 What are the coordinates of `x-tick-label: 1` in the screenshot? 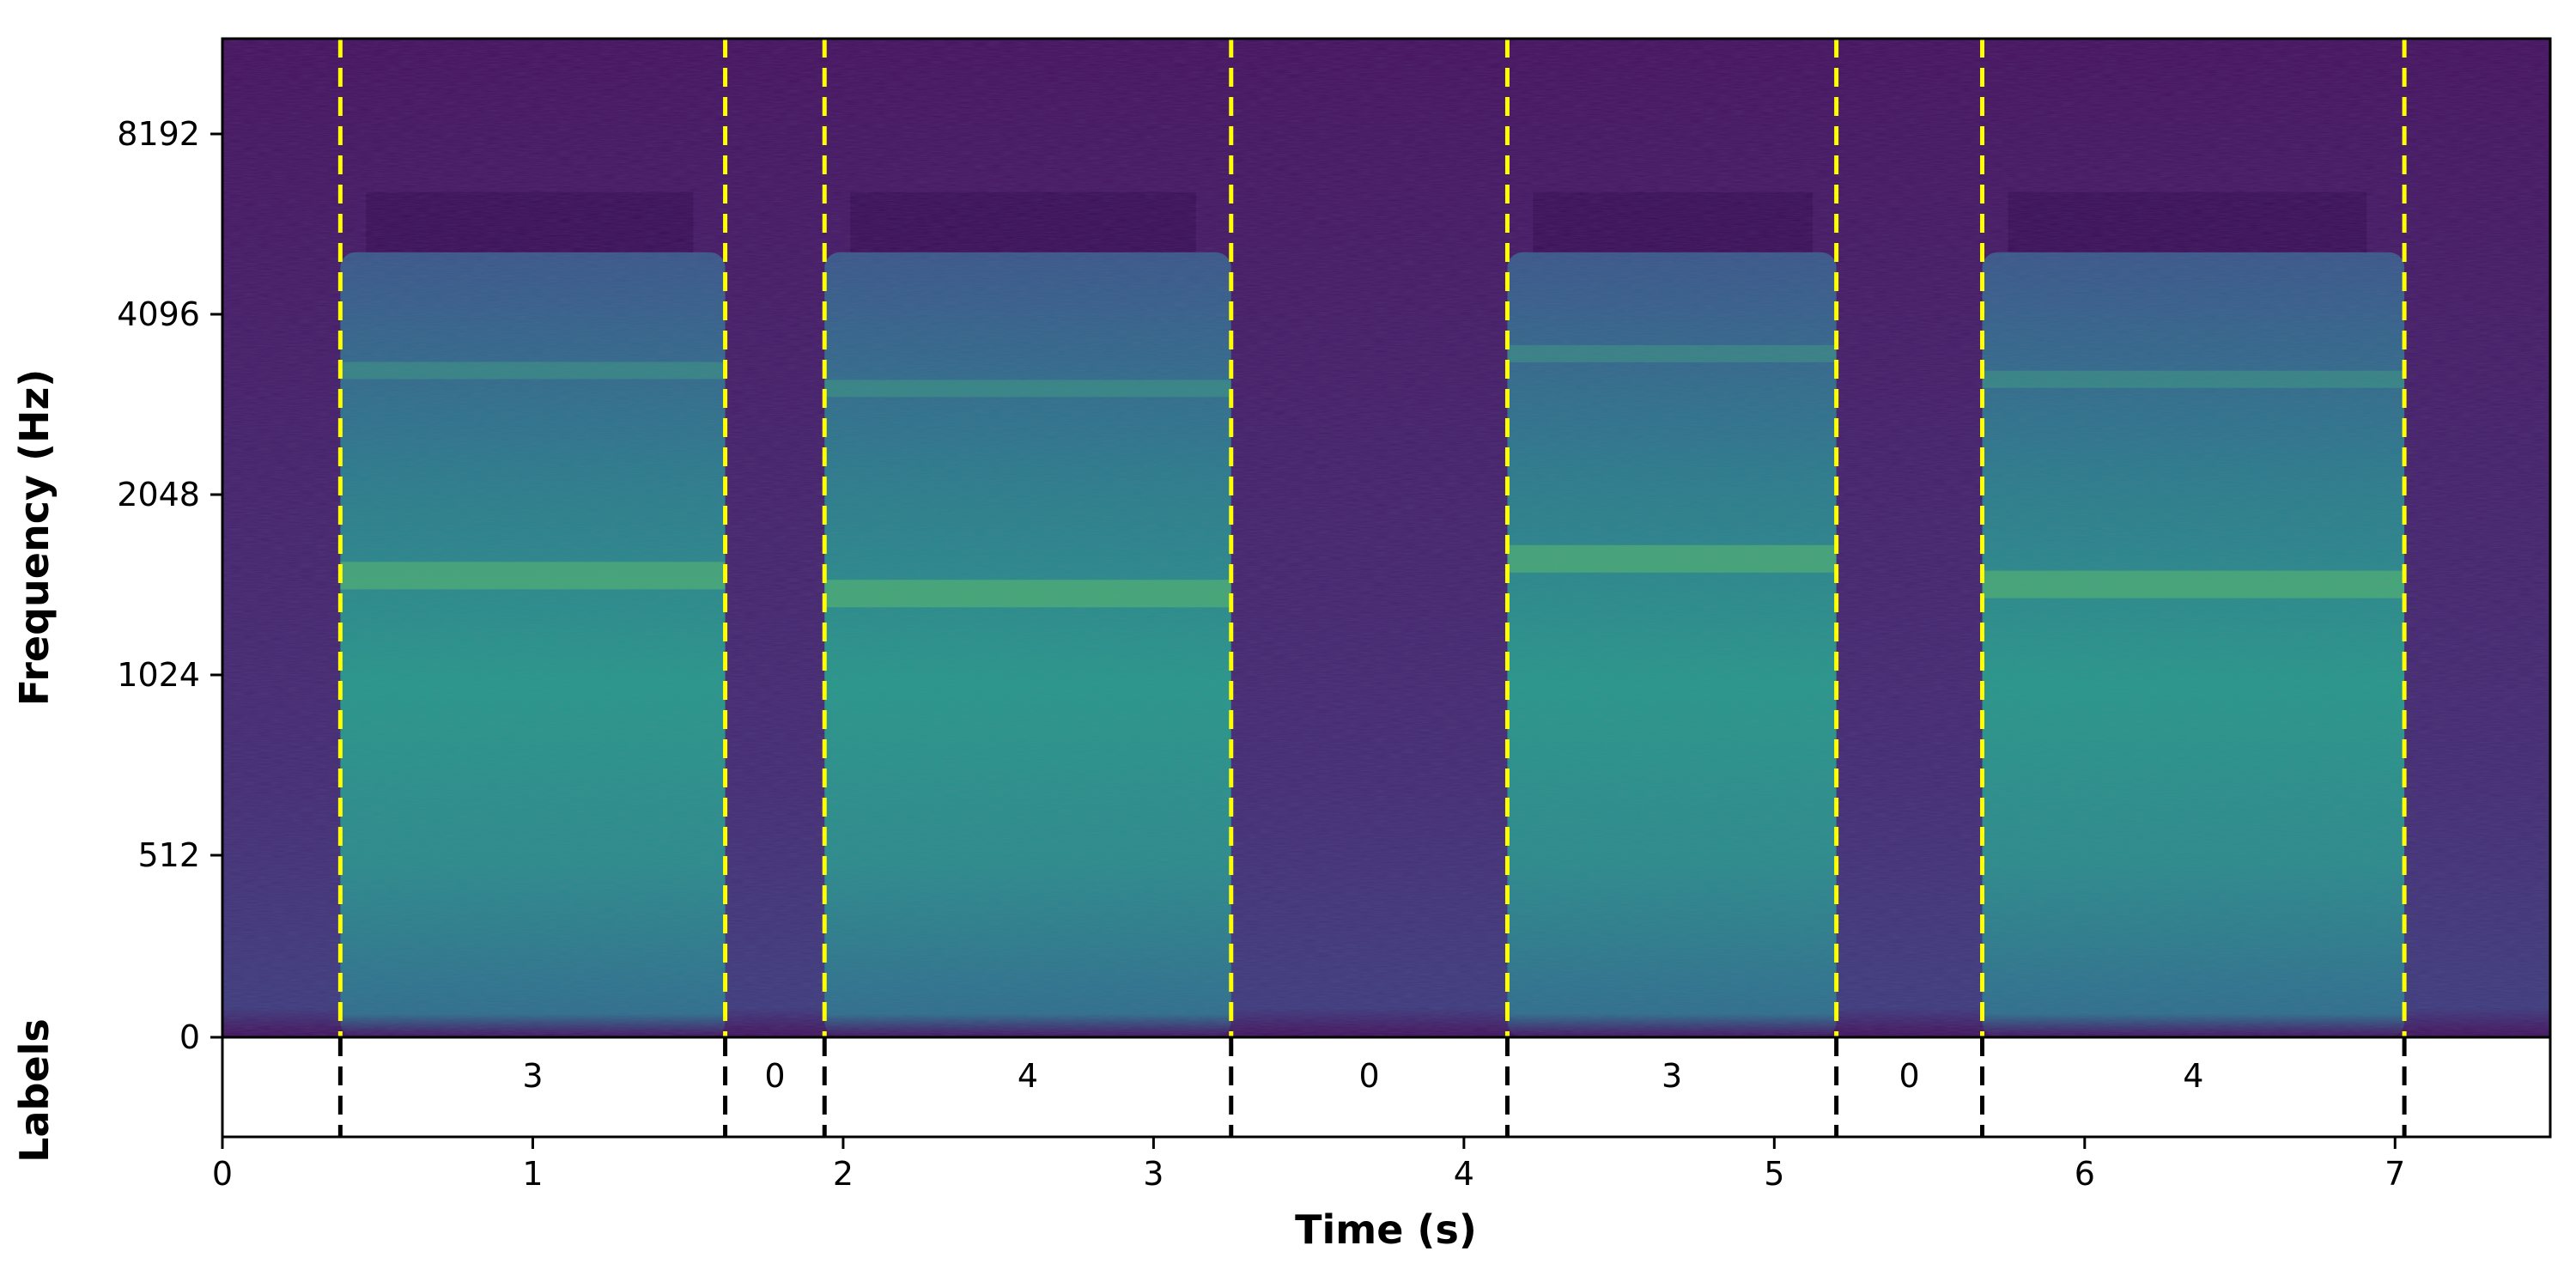 It's located at (532, 1174).